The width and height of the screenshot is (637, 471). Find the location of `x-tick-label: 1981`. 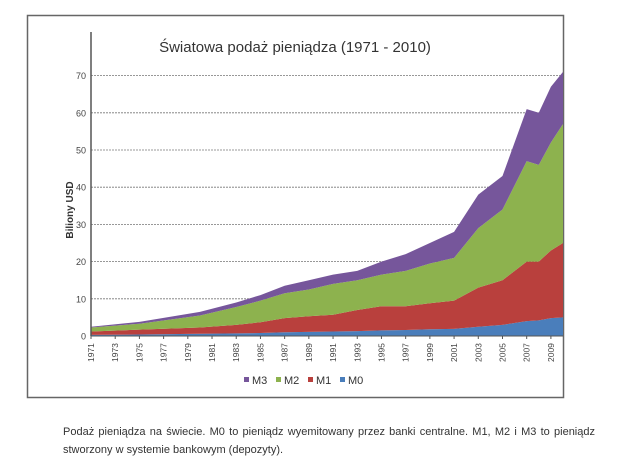

x-tick-label: 1981 is located at coordinates (212, 352).